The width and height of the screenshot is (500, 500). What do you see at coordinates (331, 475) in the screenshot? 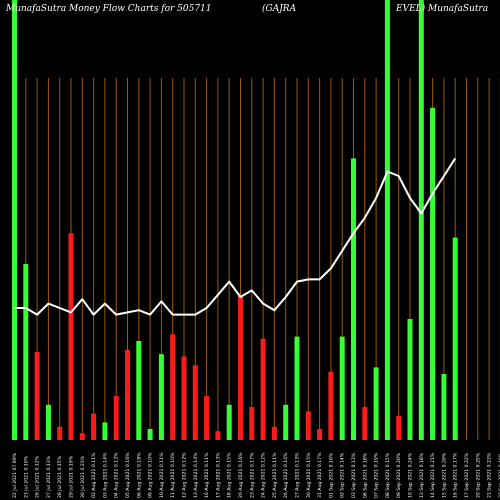
I see `x-tick-label: 01 Sep 2021 0.16%` at bounding box center [331, 475].